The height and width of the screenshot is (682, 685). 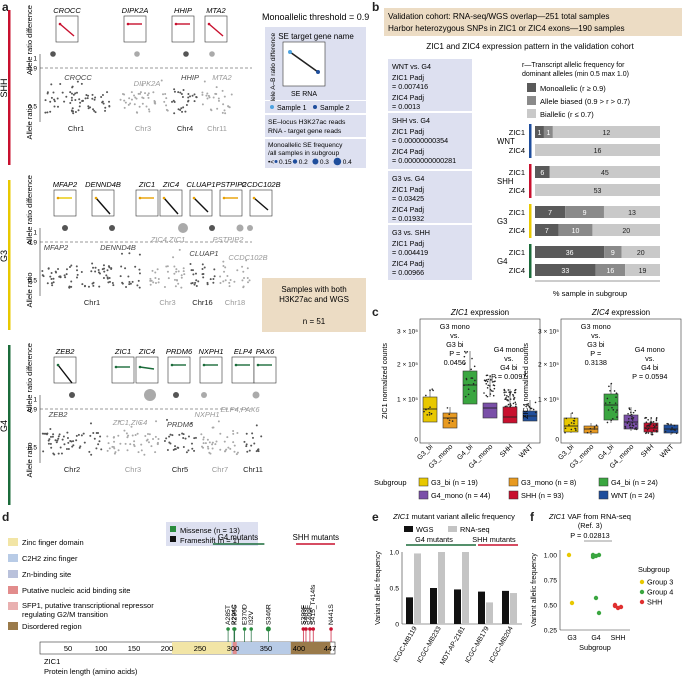 I want to click on mini-gene-label: CROCC, so click(x=67, y=10).